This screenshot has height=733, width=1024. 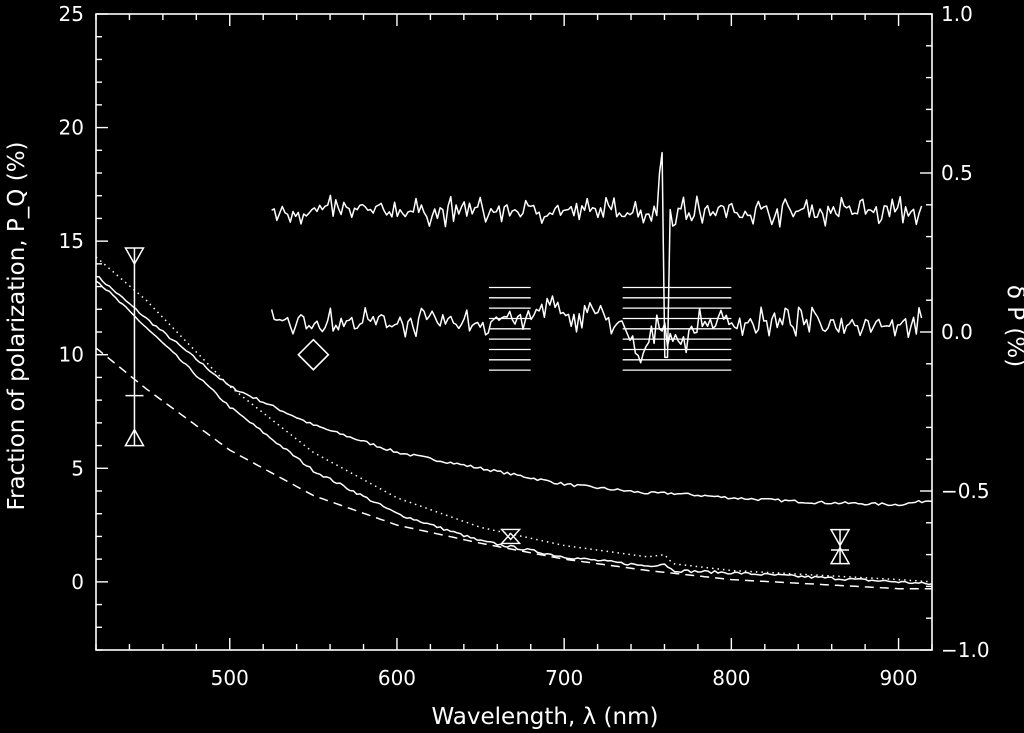 What do you see at coordinates (409, 441) in the screenshot?
I see `markers` at bounding box center [409, 441].